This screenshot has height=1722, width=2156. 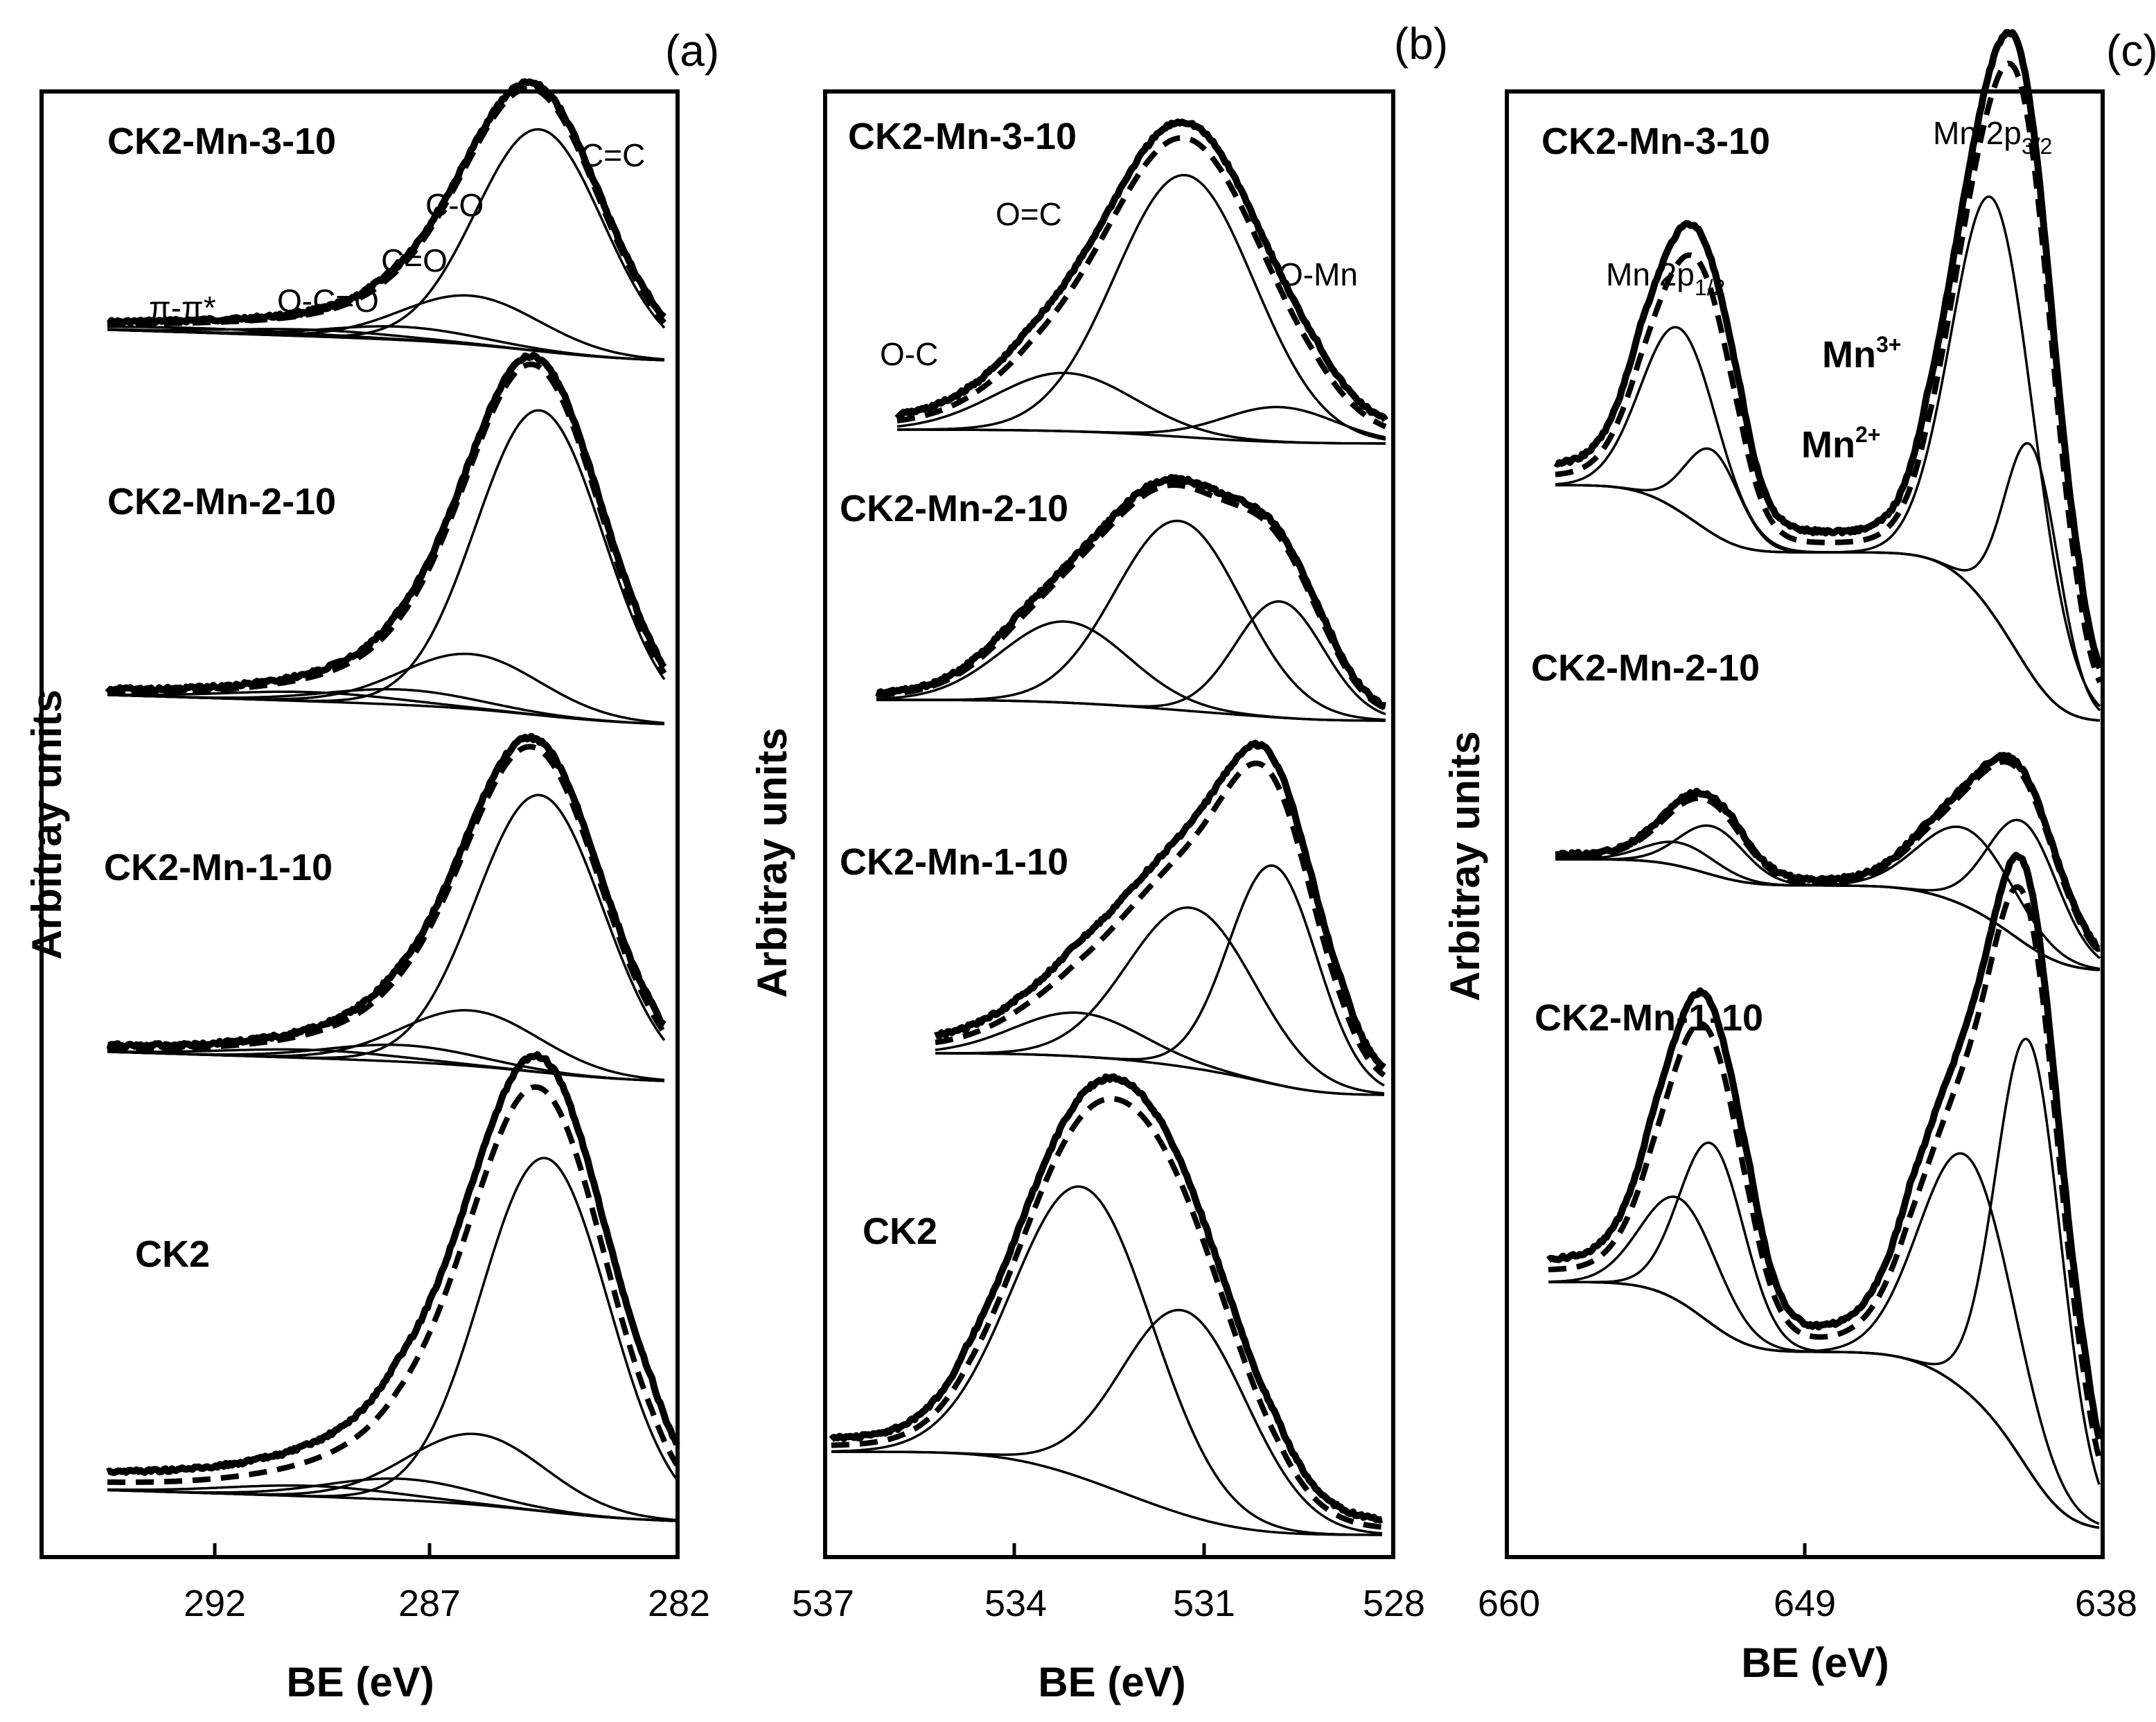 What do you see at coordinates (1109, 1550) in the screenshot?
I see `panel-b-ticks` at bounding box center [1109, 1550].